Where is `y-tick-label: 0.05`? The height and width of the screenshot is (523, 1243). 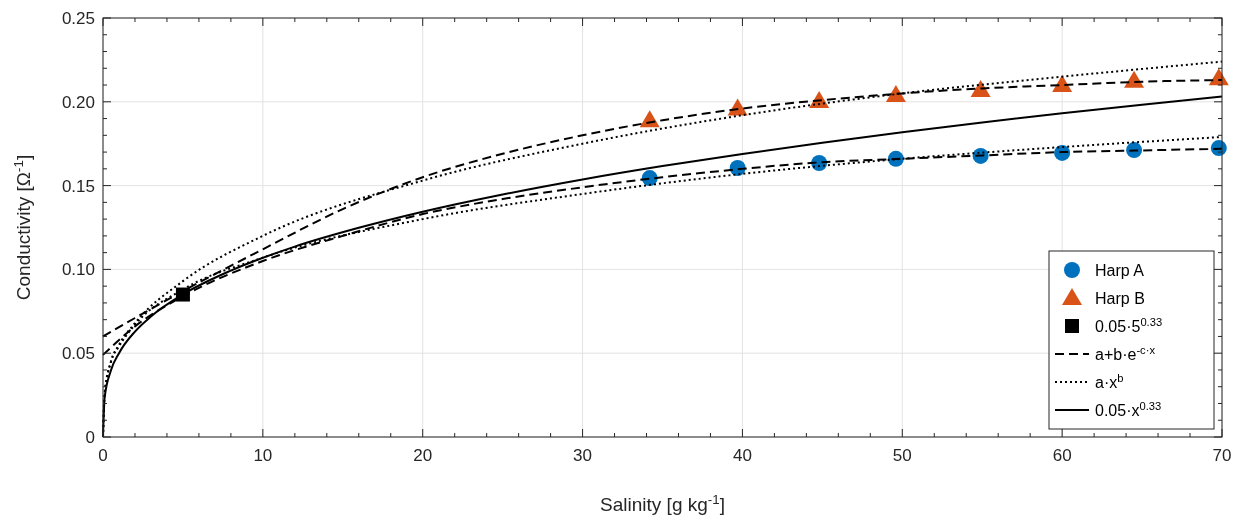
y-tick-label: 0.05 is located at coordinates (78, 354).